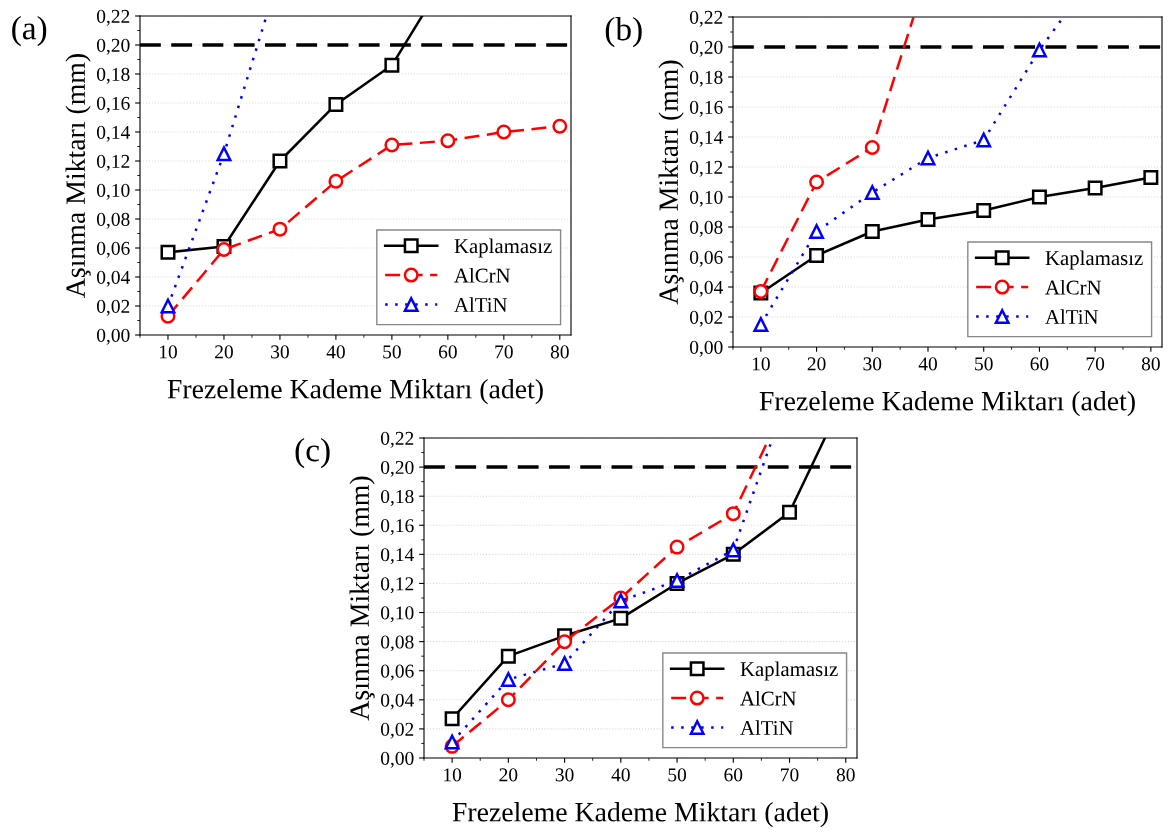 The width and height of the screenshot is (1173, 840). I want to click on text: (b), so click(623, 32).